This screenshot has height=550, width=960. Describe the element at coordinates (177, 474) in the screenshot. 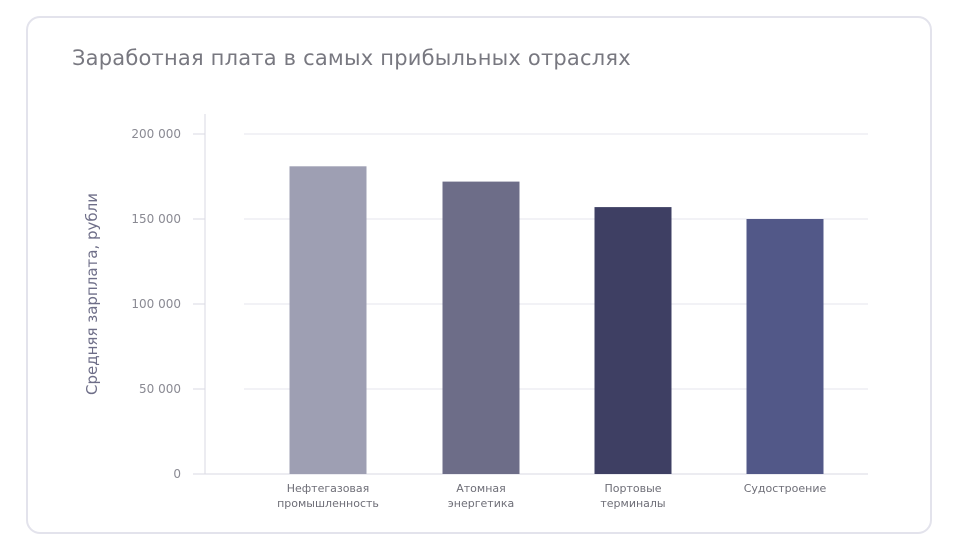

I see `y-tick-label: 0` at that location.